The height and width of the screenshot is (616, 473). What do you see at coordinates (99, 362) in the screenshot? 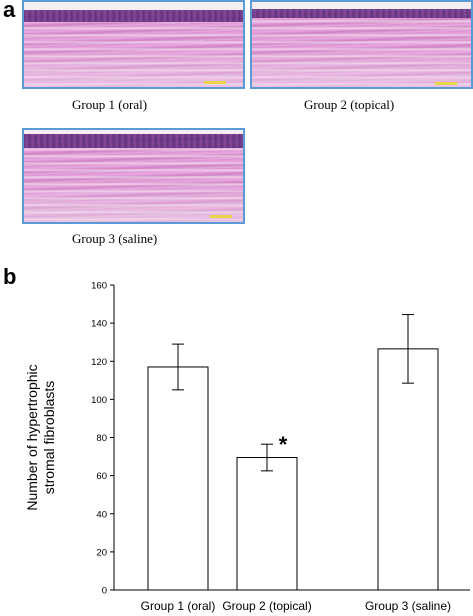
I see `y-tick-label: 120` at bounding box center [99, 362].